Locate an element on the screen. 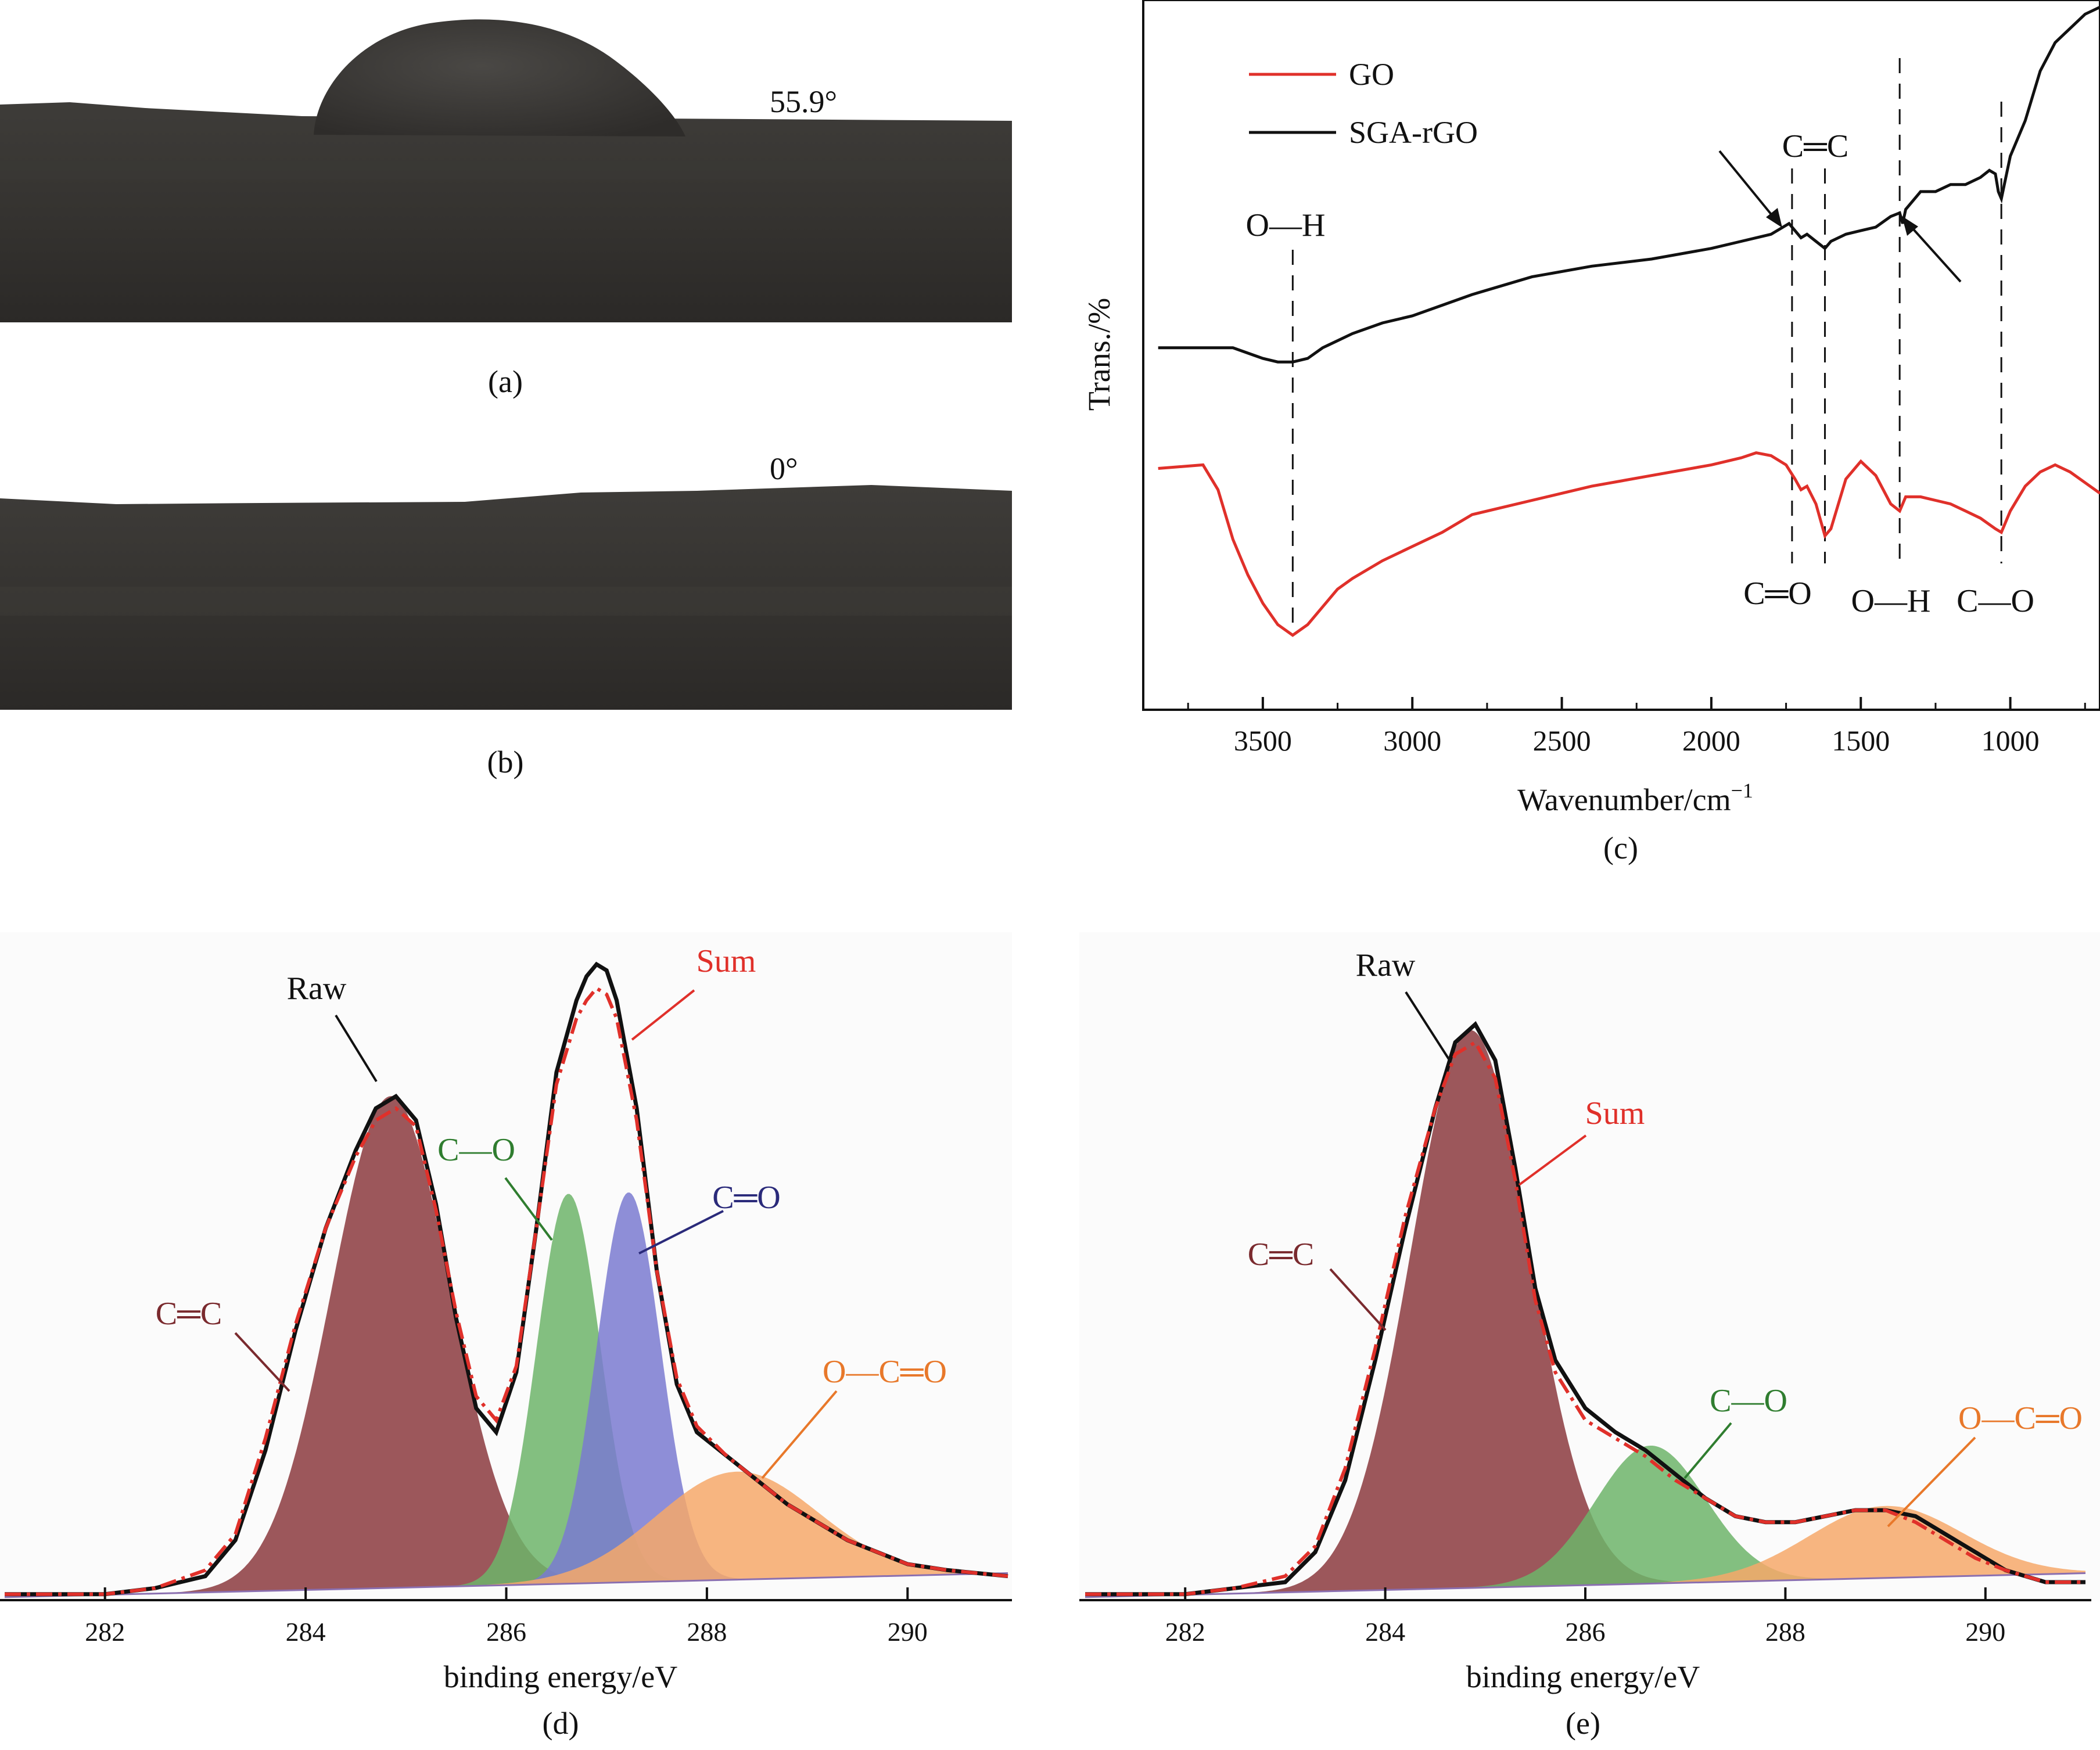 The image size is (2100, 1750). panel-a-photo: 55.9° (a) is located at coordinates (506, 200).